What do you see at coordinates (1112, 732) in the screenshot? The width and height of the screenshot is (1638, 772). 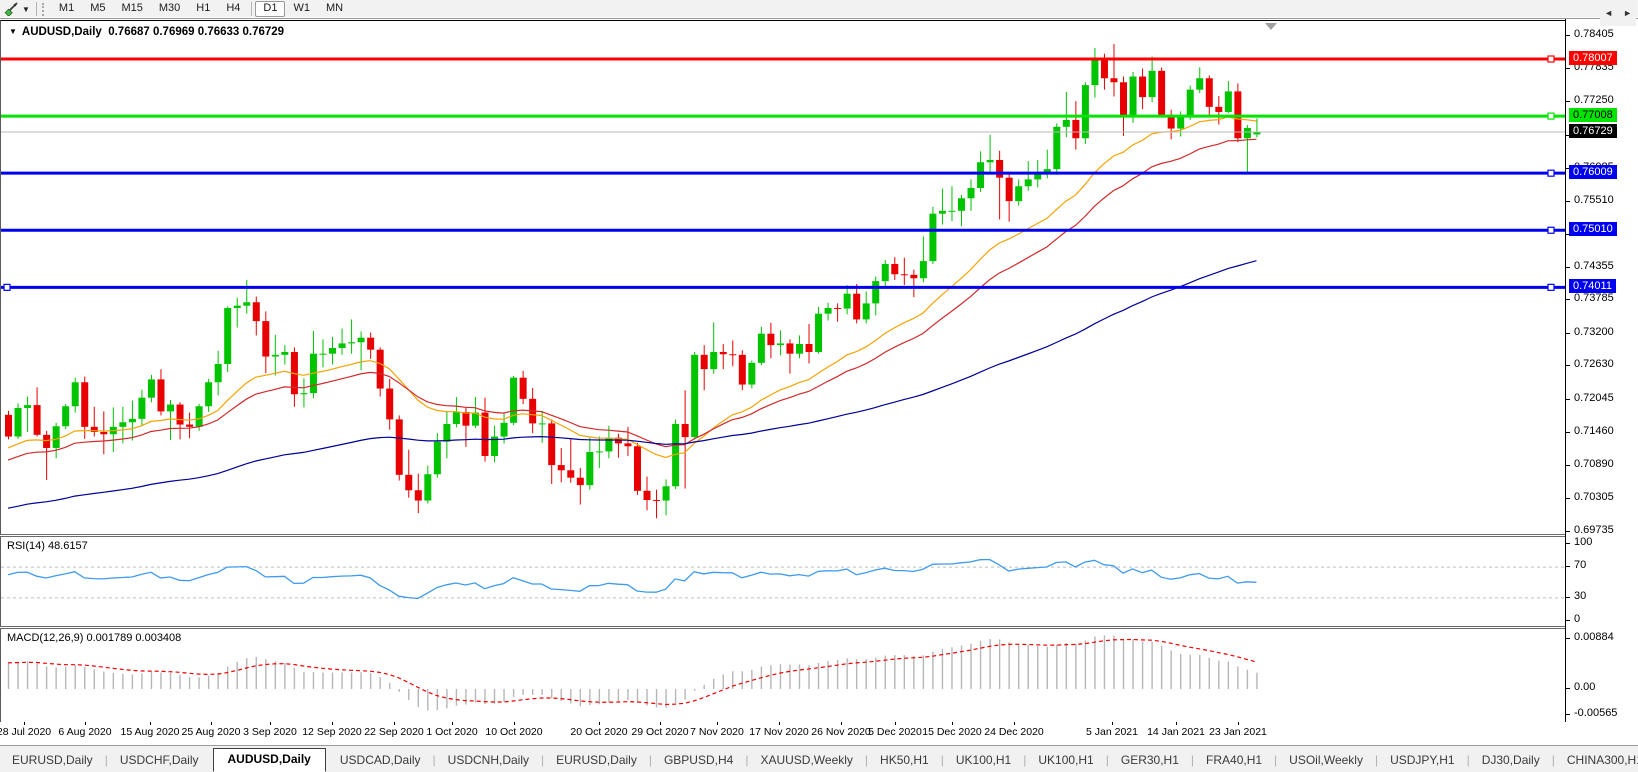 I see `date-label: 5 Jan 2021` at bounding box center [1112, 732].